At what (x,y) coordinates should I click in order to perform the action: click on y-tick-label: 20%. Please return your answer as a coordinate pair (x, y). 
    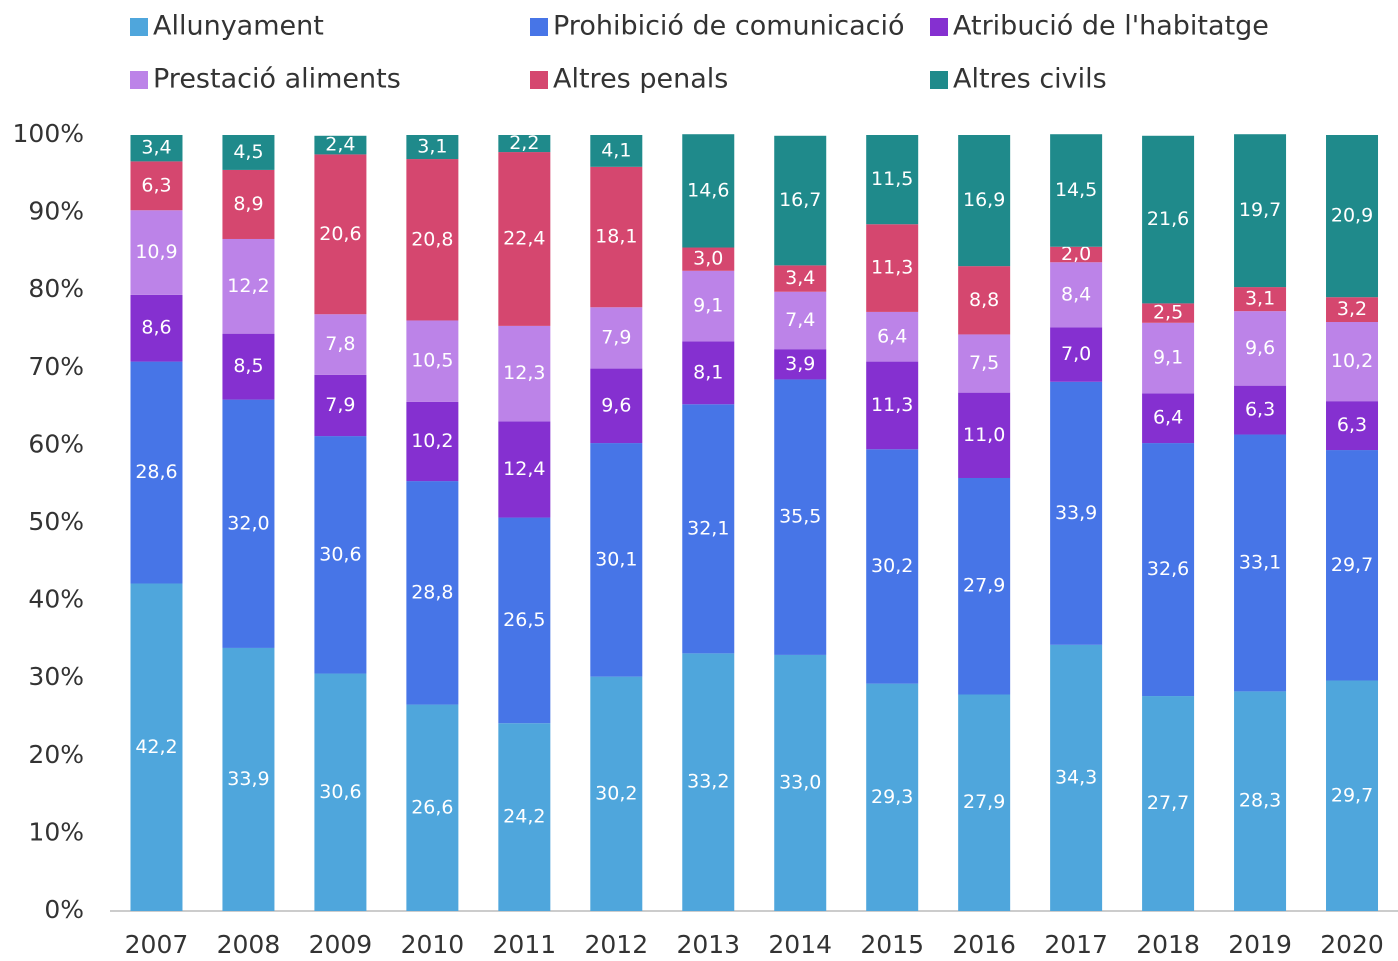
    Looking at the image, I should click on (56, 754).